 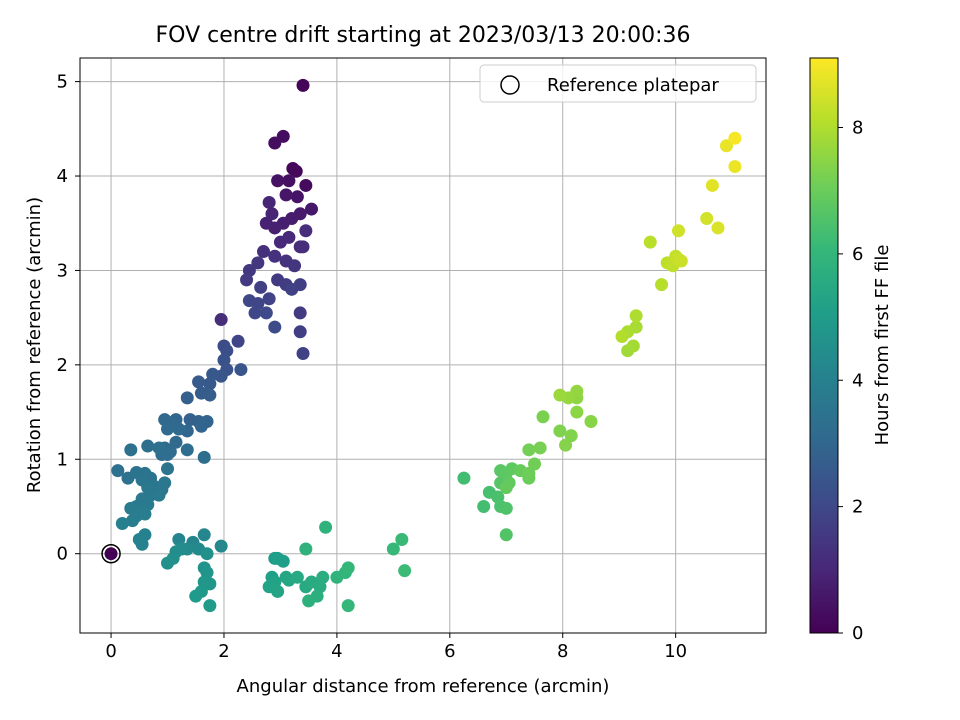 I want to click on x-tick-label: 0, so click(x=110, y=651).